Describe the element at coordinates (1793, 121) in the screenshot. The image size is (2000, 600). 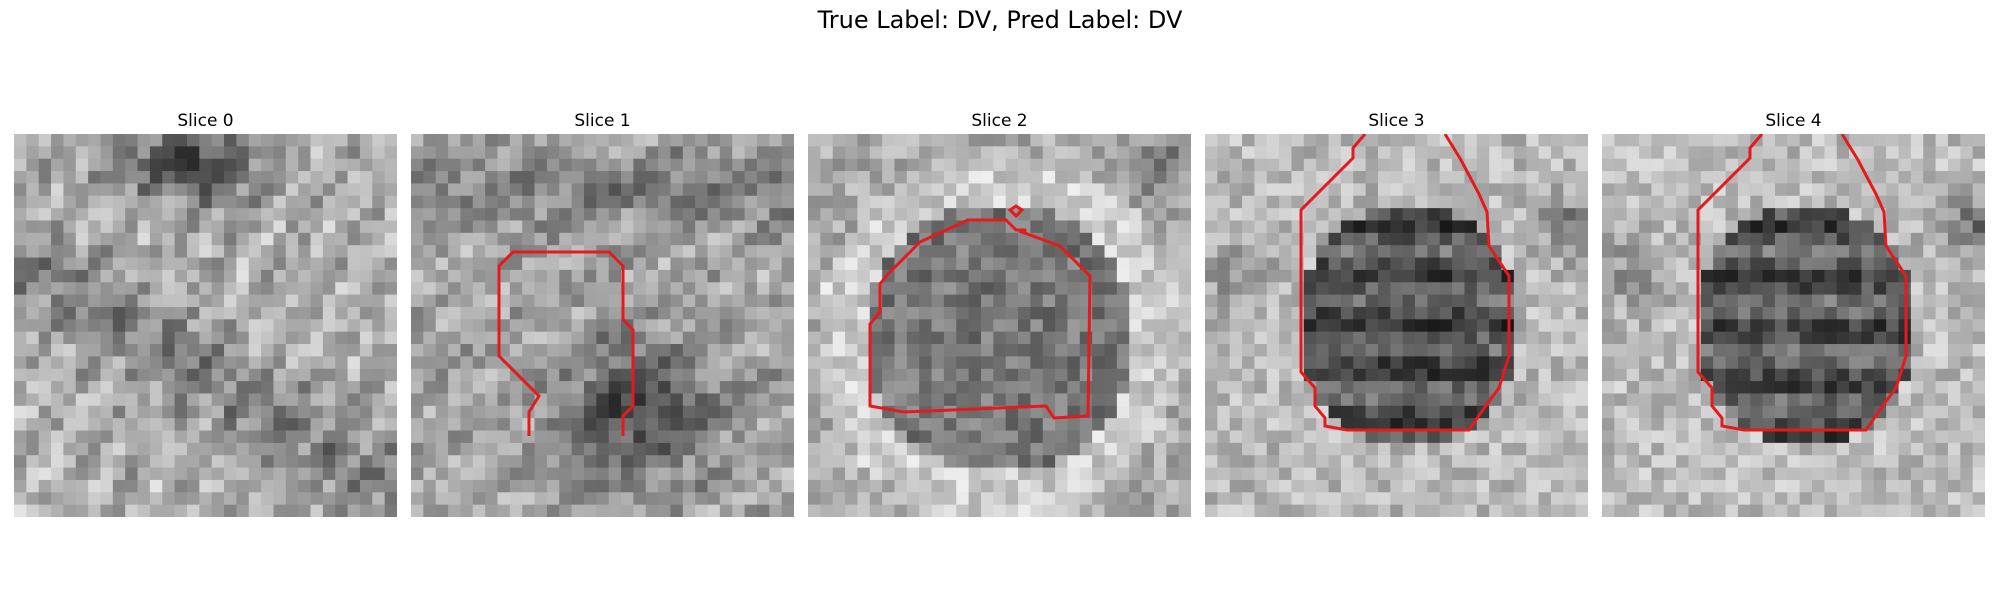
I see `slice-title: Slice 4` at that location.